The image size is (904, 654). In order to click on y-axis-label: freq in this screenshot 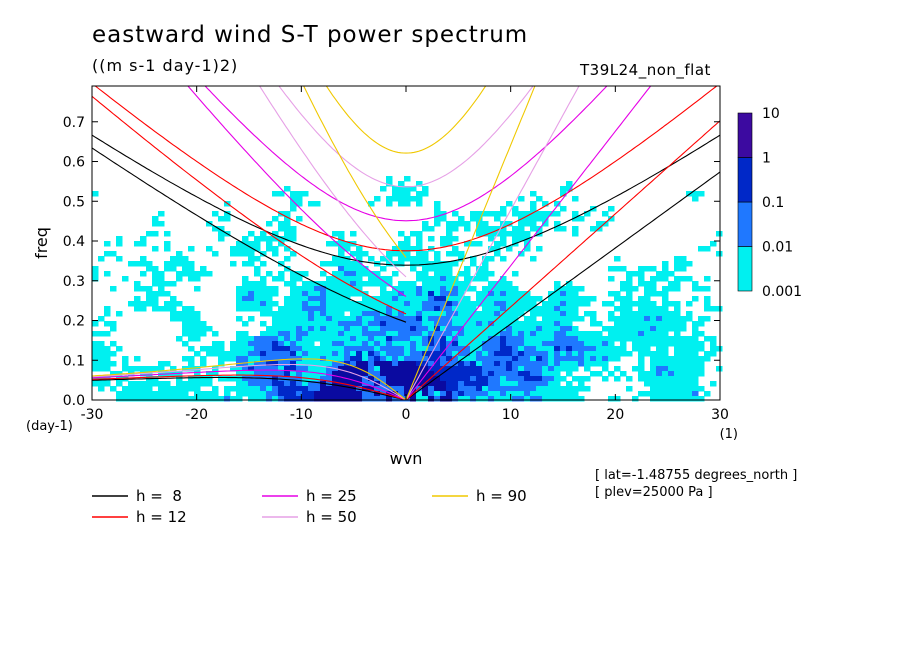, I will do `click(41, 243)`.